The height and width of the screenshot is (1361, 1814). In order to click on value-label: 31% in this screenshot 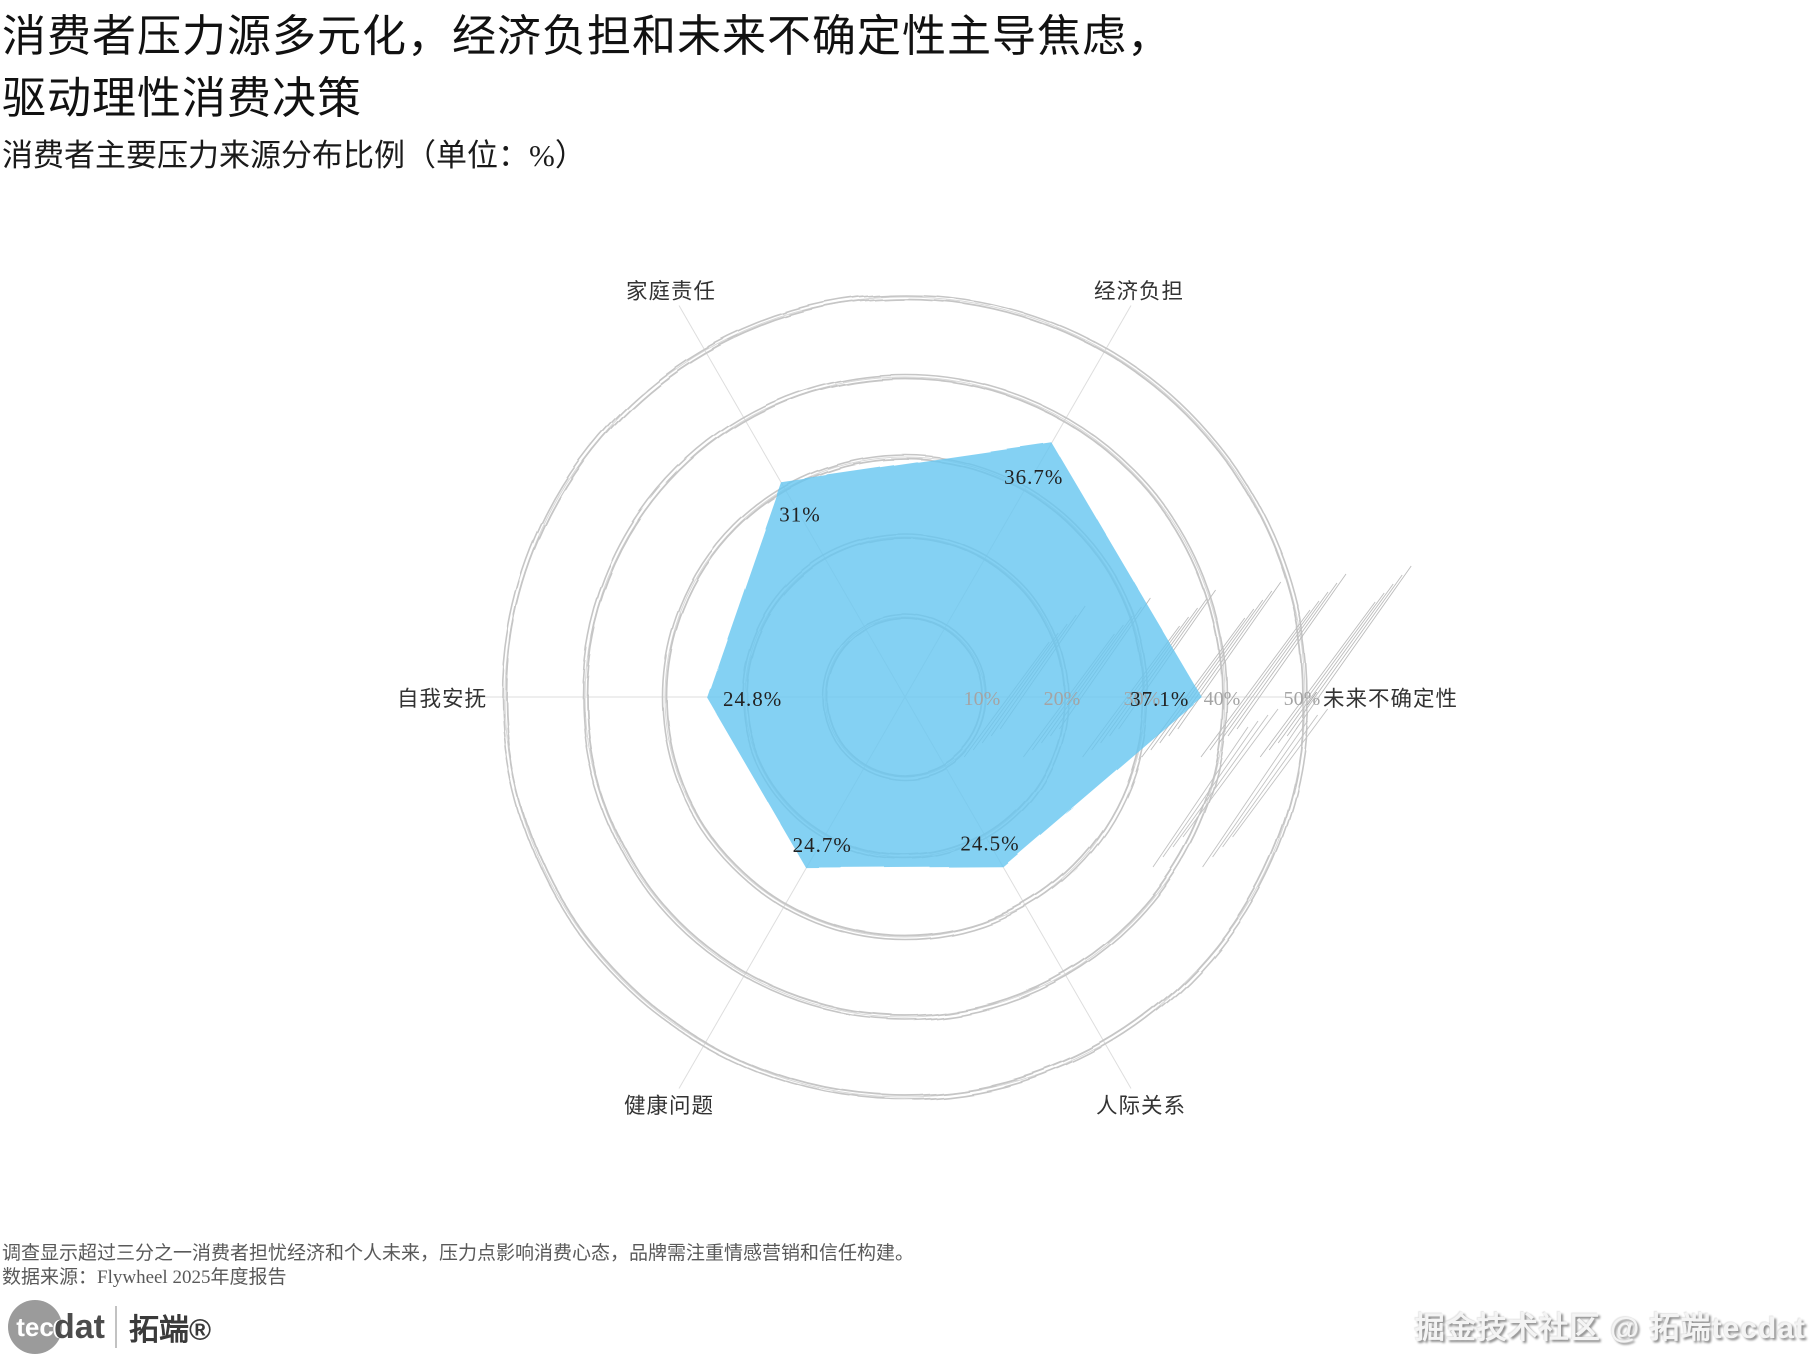, I will do `click(800, 515)`.